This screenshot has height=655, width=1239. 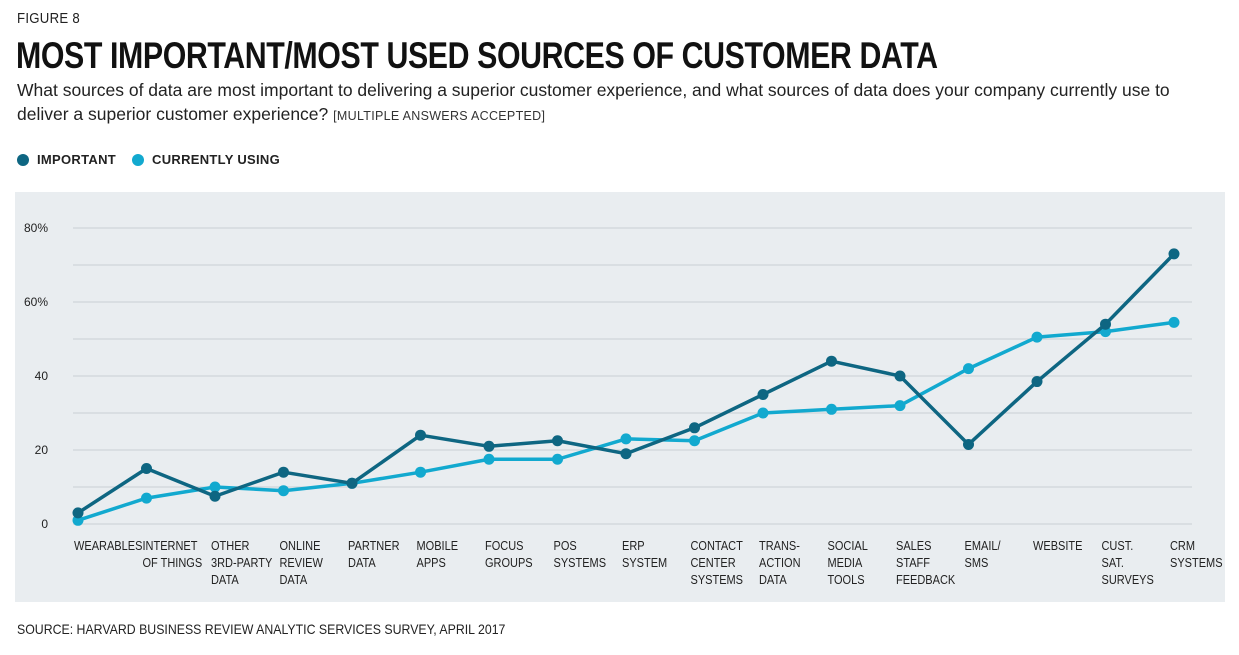 What do you see at coordinates (77, 159) in the screenshot?
I see `legend-label-important: IMPORTANT` at bounding box center [77, 159].